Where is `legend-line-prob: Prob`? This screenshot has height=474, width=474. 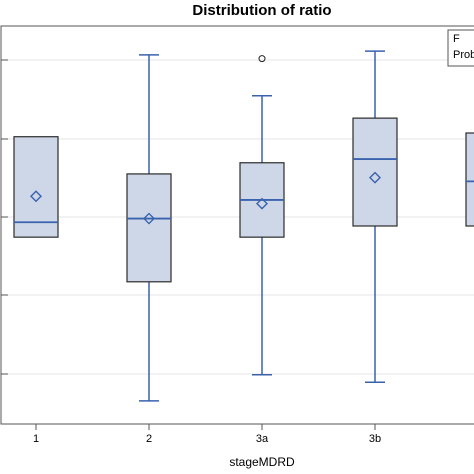
legend-line-prob: Prob is located at coordinates (463, 55).